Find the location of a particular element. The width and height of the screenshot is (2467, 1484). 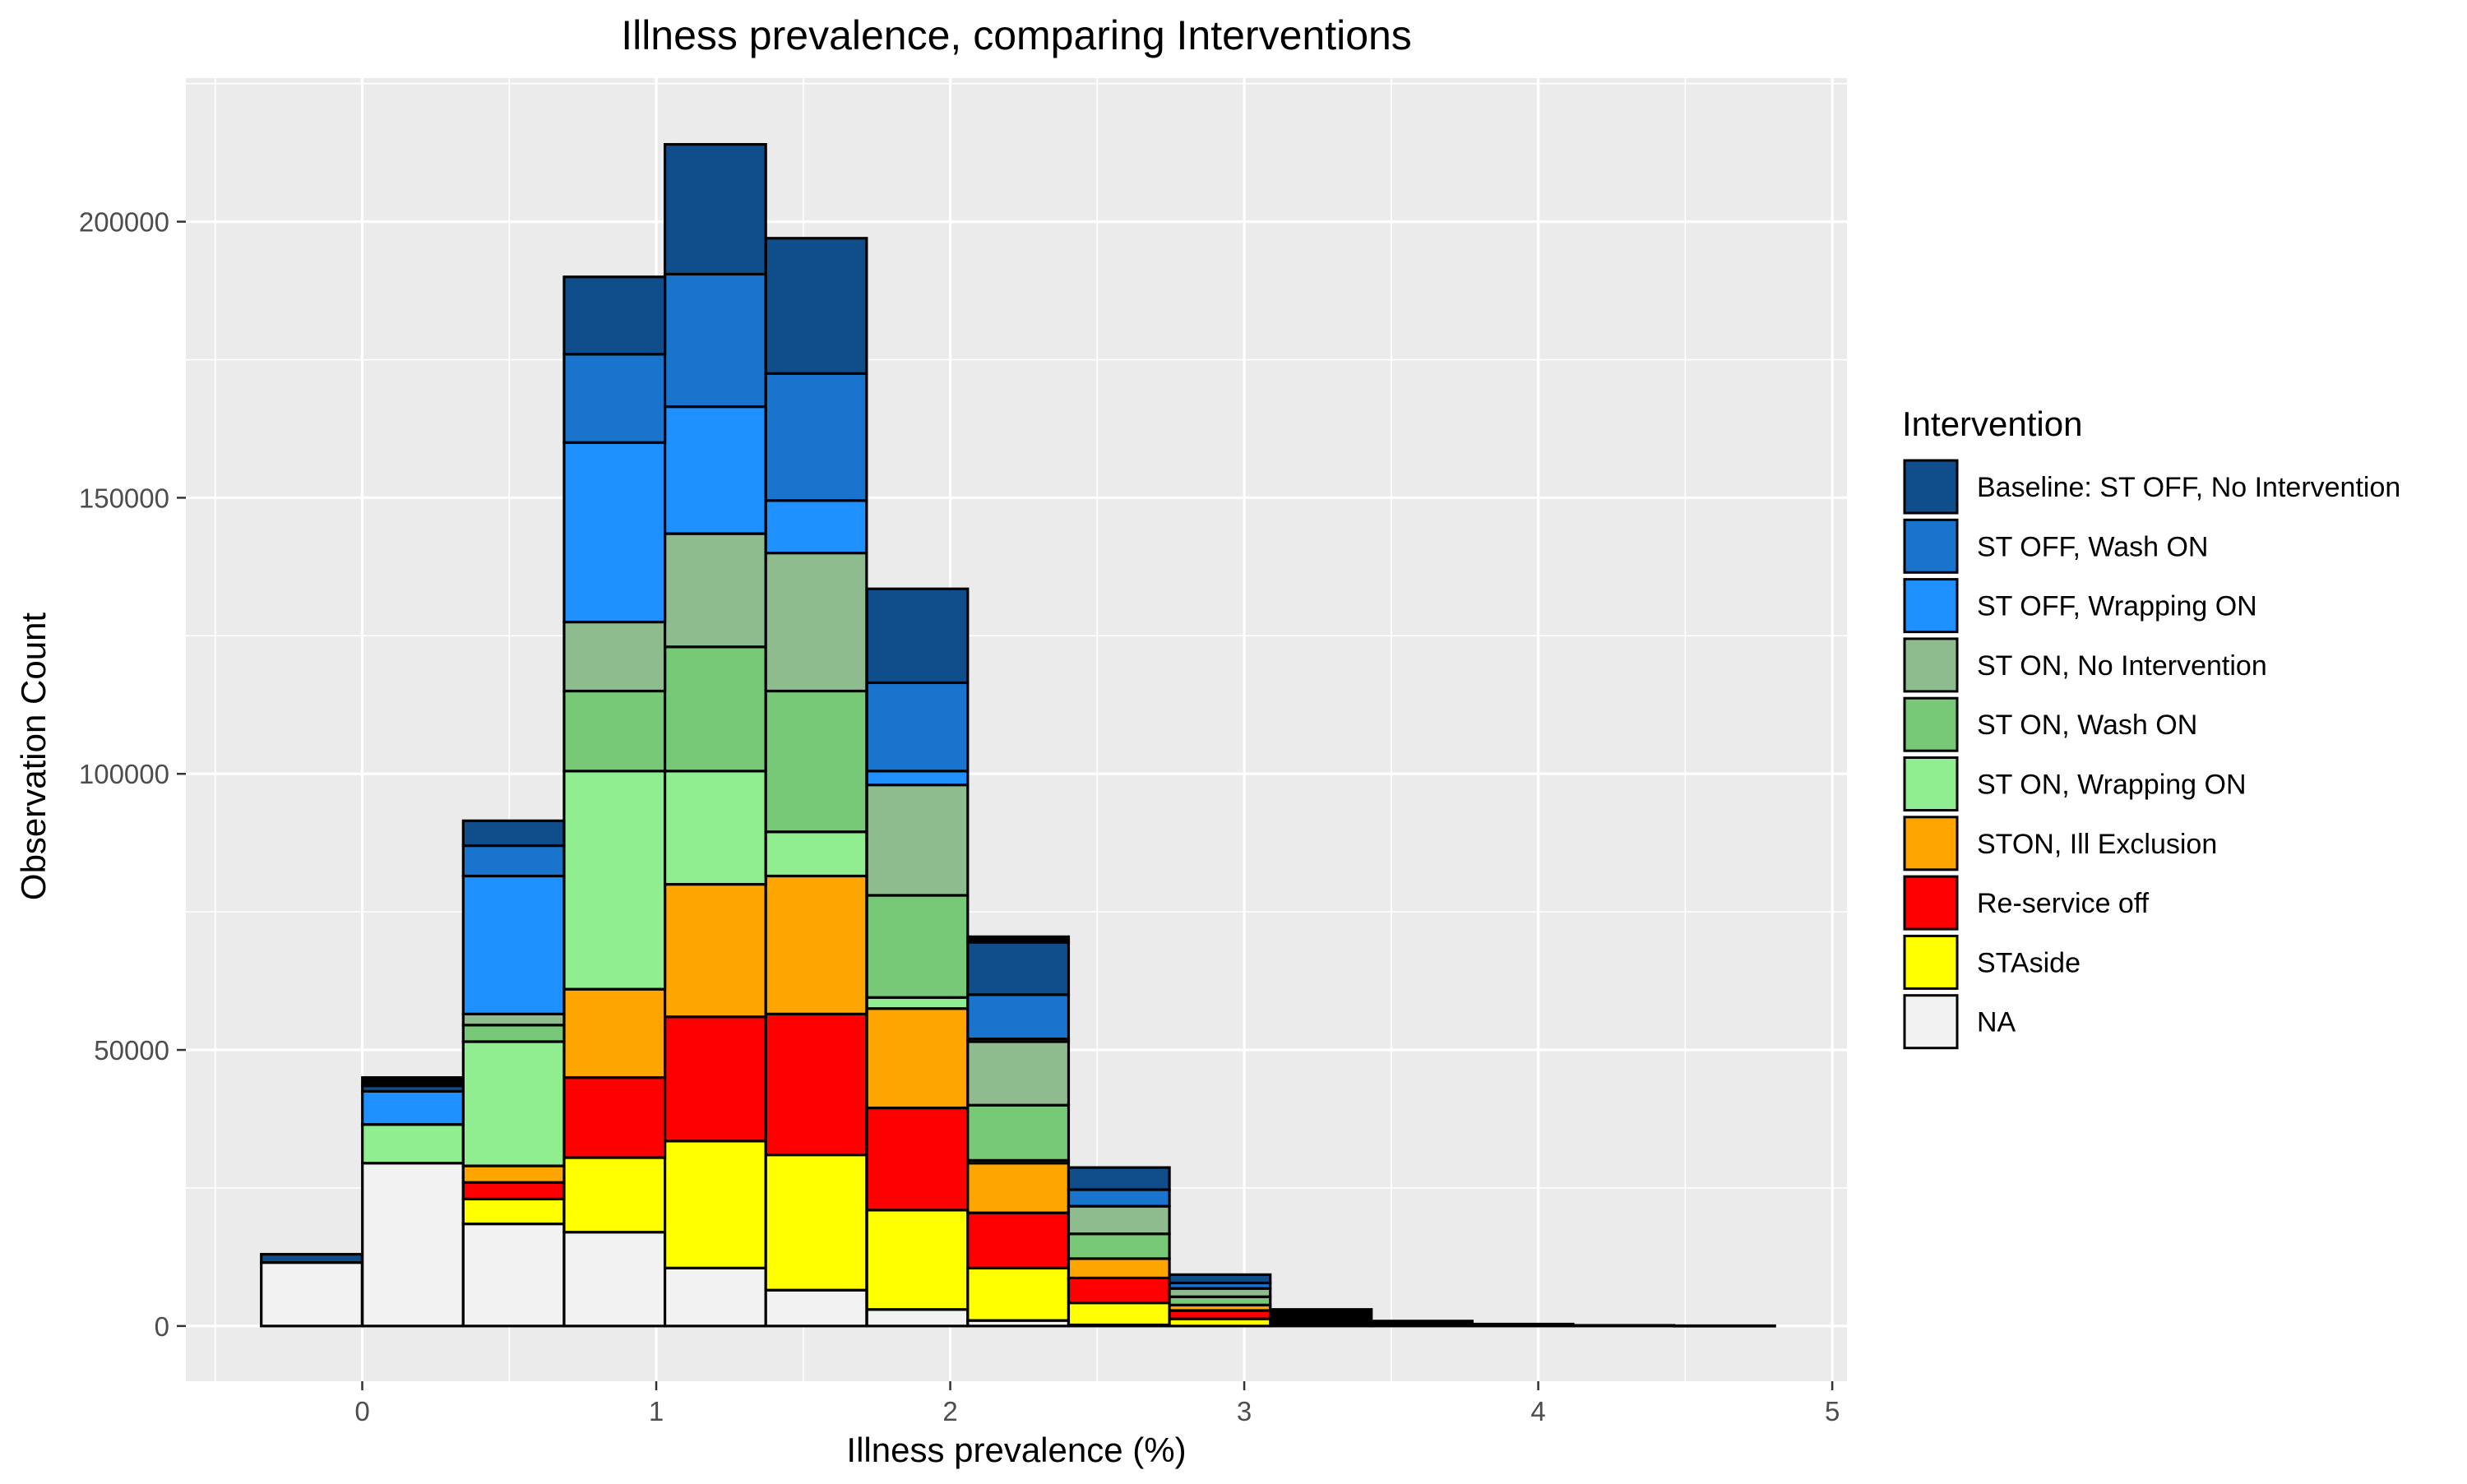

y-tick-label: 0 is located at coordinates (162, 1327).